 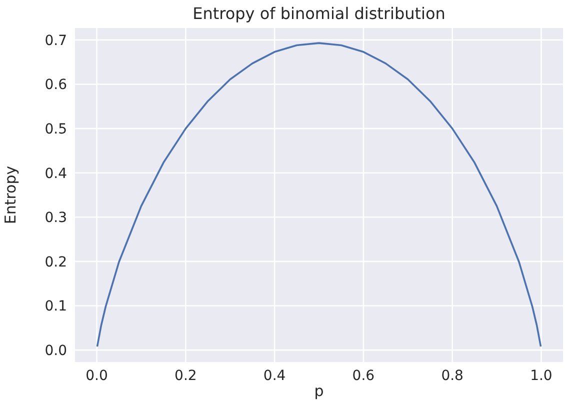 What do you see at coordinates (541, 376) in the screenshot?
I see `x-tick-label: 1.0` at bounding box center [541, 376].